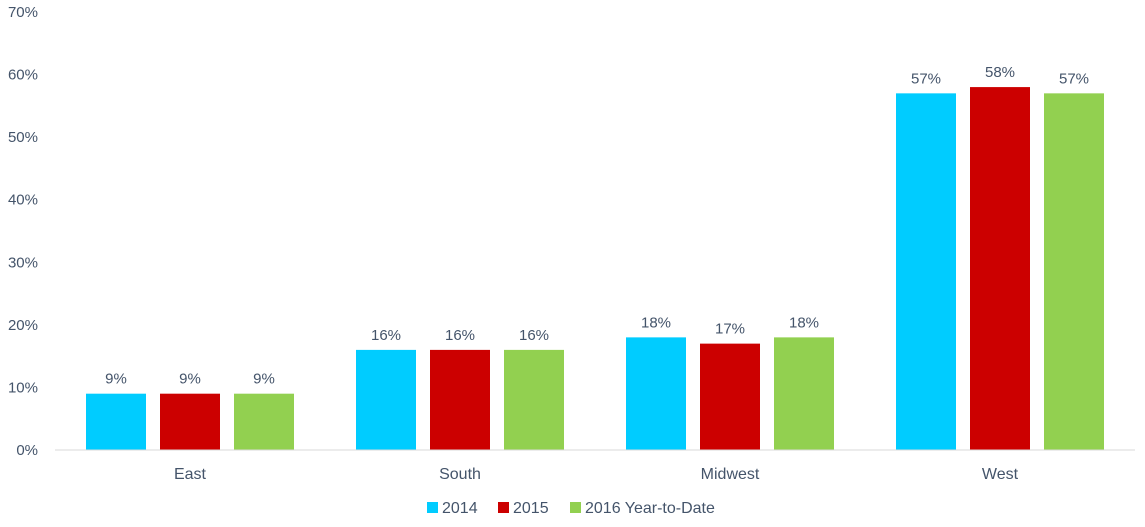  Describe the element at coordinates (190, 474) in the screenshot. I see `x-category-label: East` at that location.